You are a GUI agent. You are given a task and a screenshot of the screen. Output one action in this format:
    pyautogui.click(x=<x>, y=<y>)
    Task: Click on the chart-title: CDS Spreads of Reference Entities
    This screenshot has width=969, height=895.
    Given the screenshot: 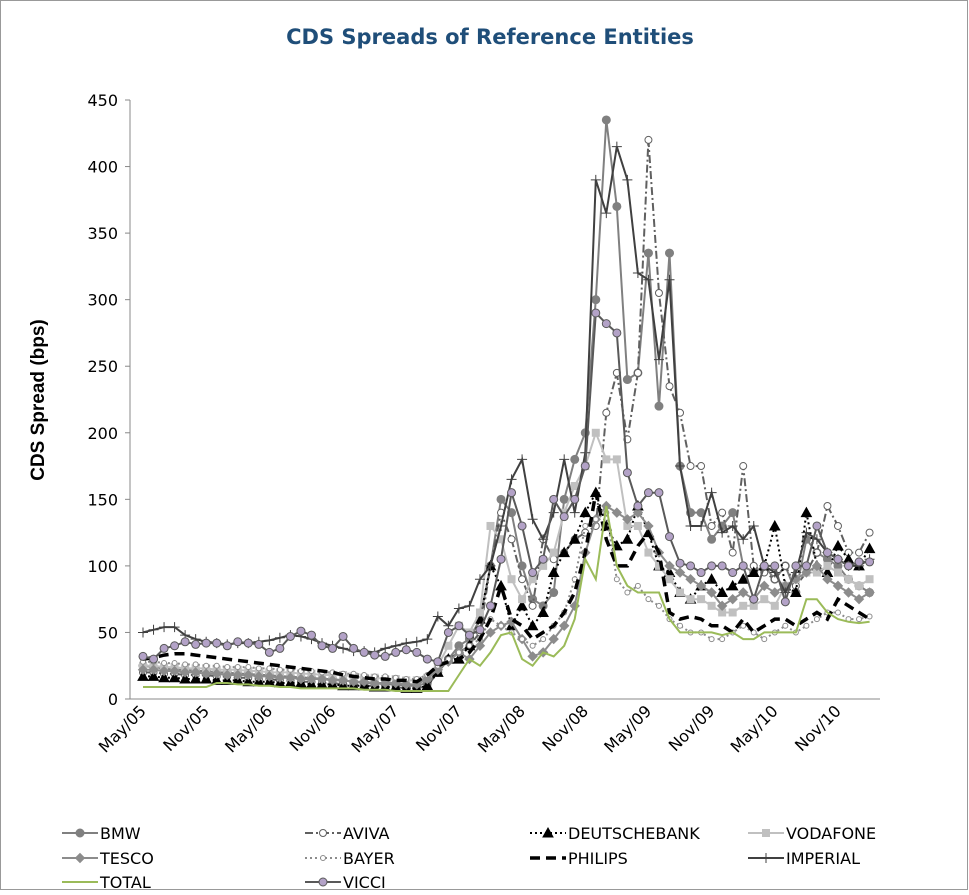 What is the action you would take?
    pyautogui.click(x=490, y=37)
    